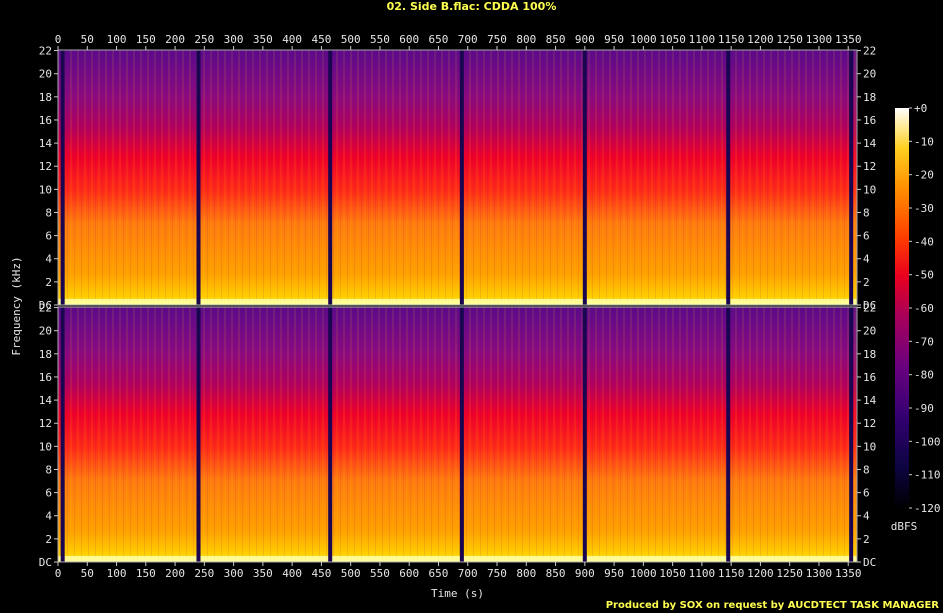 This screenshot has width=943, height=613. Describe the element at coordinates (924, 275) in the screenshot. I see `colorbar-tick-label: -50` at that location.